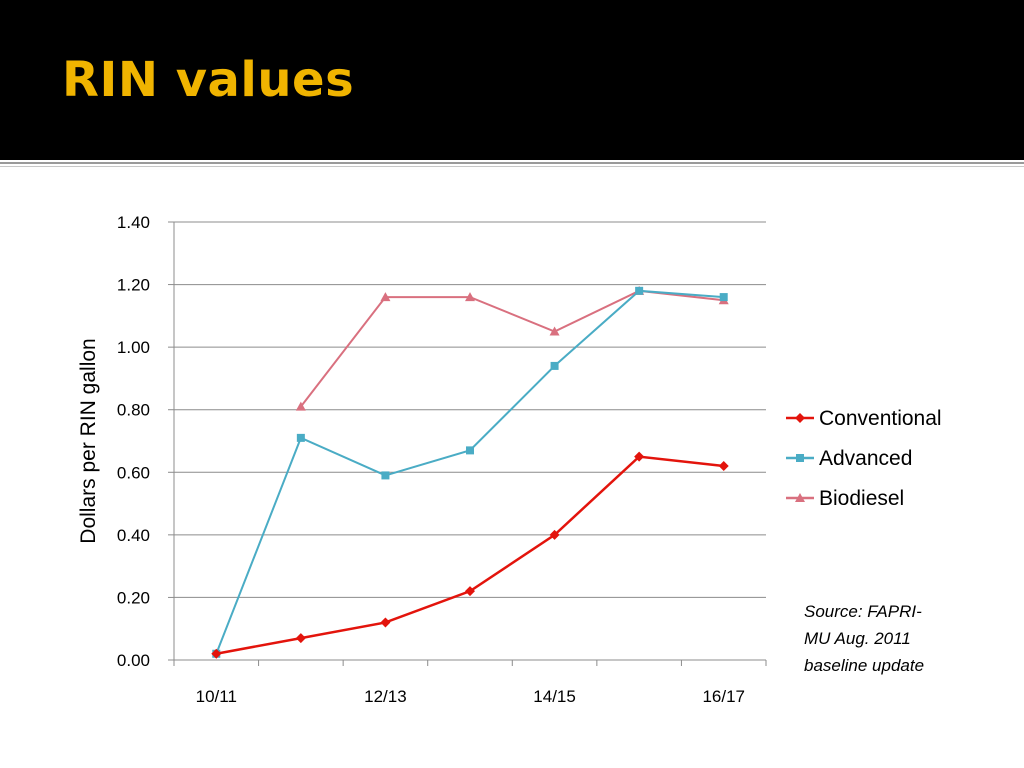 Image resolution: width=1024 pixels, height=768 pixels. Describe the element at coordinates (88, 440) in the screenshot. I see `y-axis-label: Dollars per RIN gallon` at that location.